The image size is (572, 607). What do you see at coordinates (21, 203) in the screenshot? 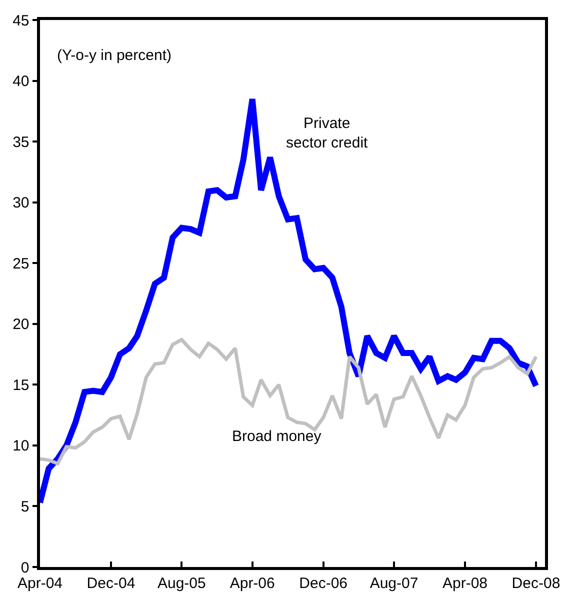
I see `y-tick-label: 30` at bounding box center [21, 203].